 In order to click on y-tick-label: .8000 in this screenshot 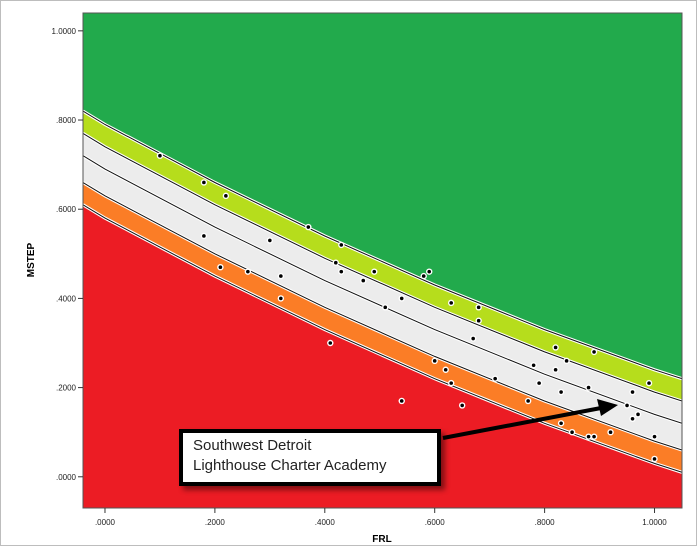, I will do `click(66, 120)`.